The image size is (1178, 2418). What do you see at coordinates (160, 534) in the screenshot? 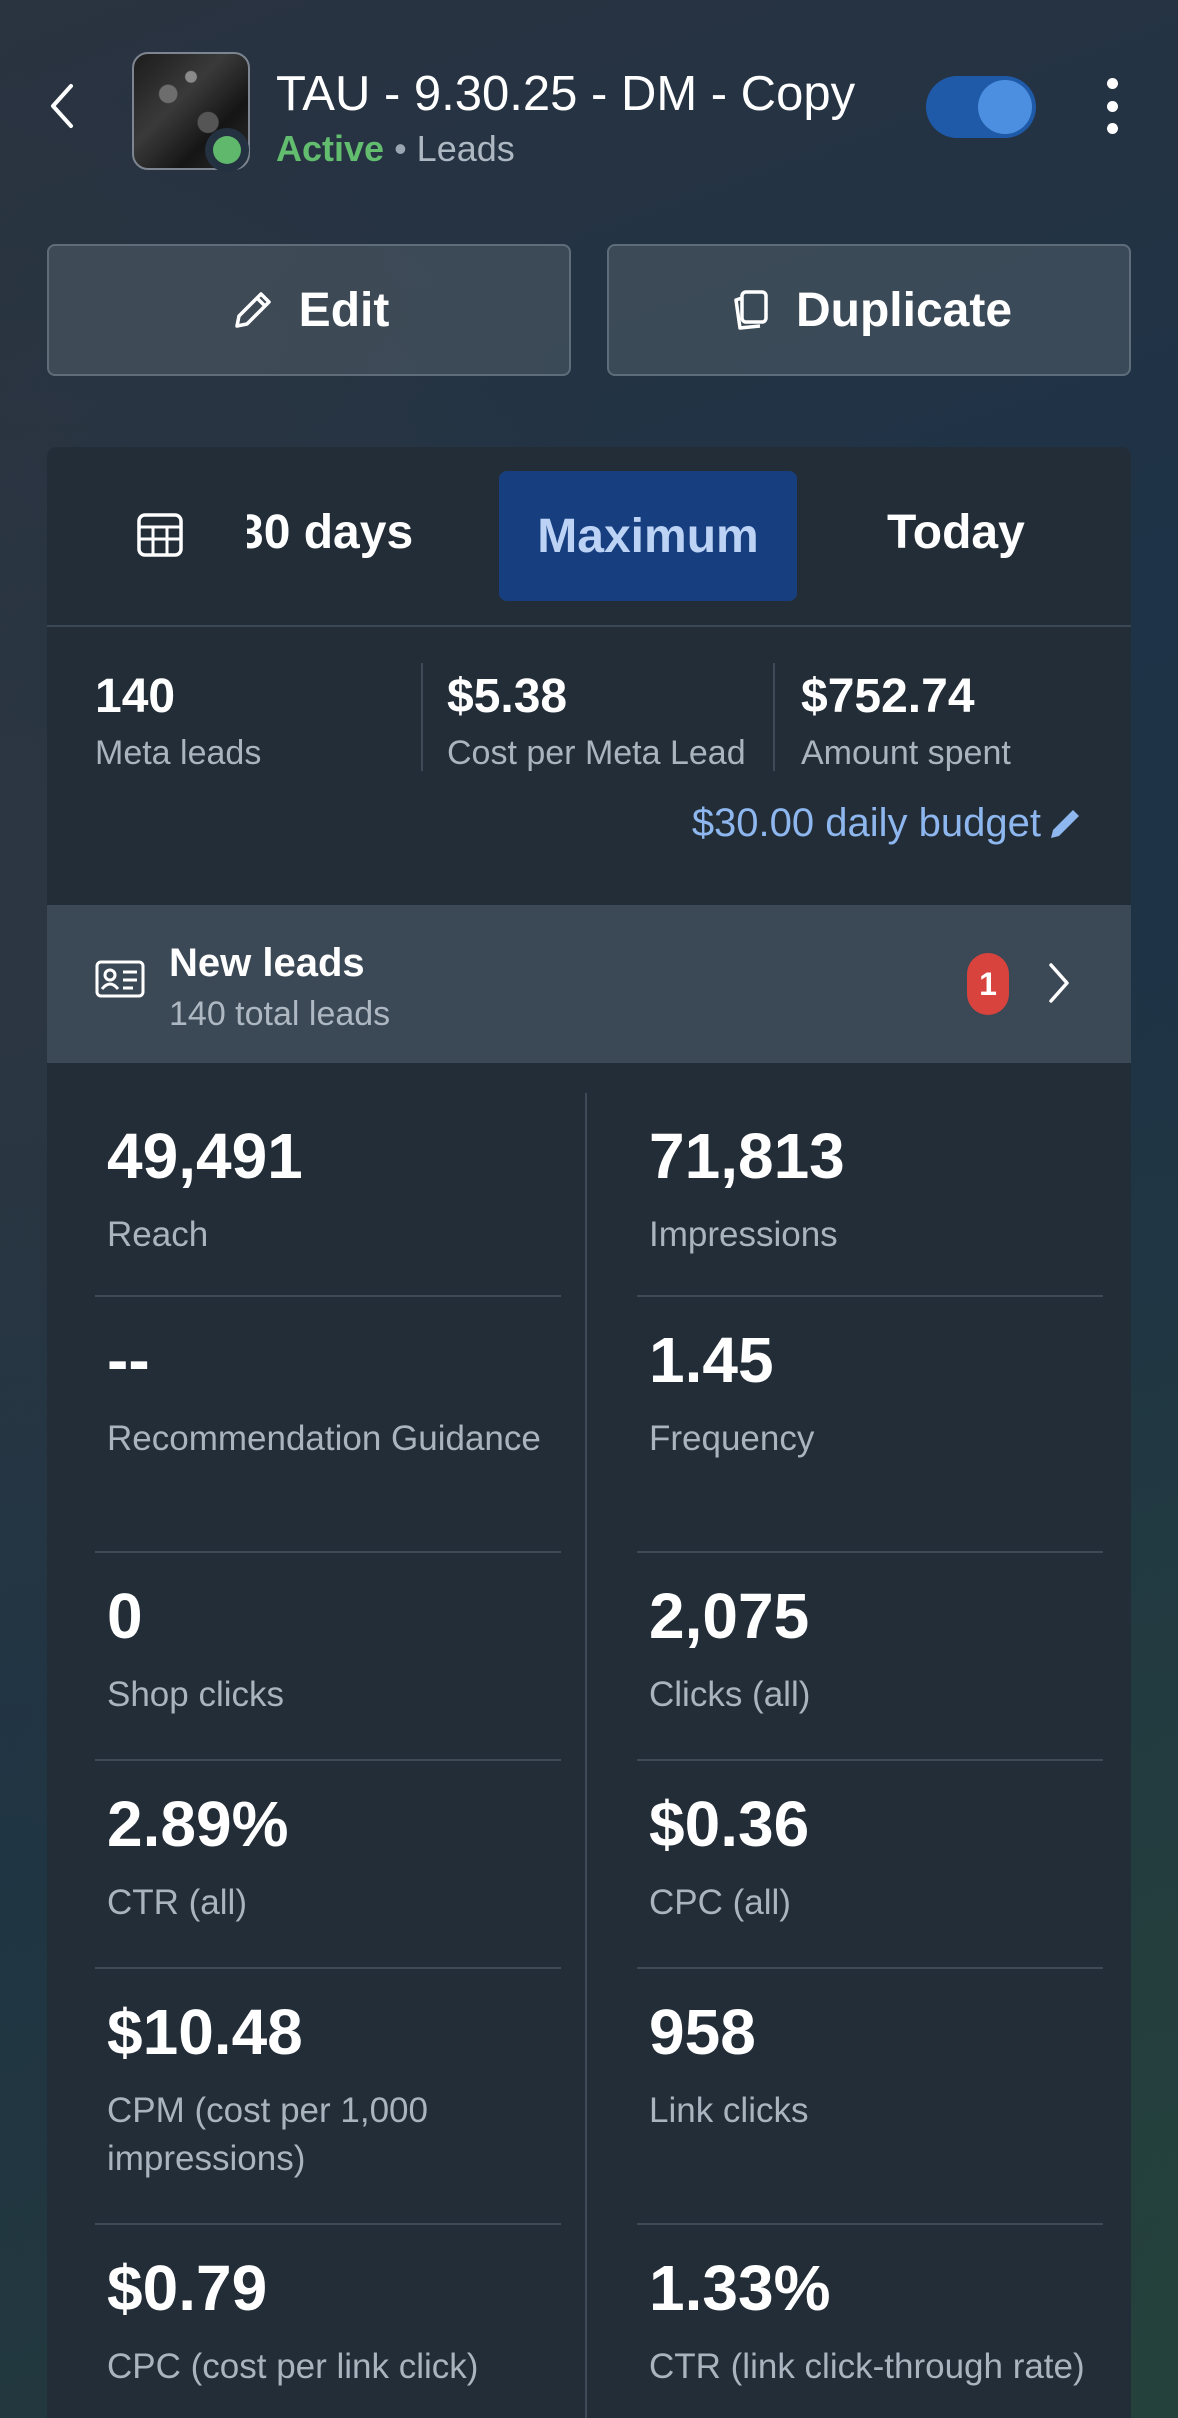
I see `calendar-icon` at bounding box center [160, 534].